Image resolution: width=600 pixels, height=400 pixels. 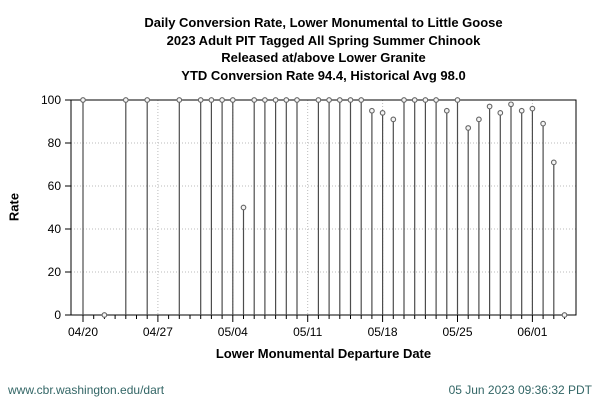 I want to click on x-tick-label: 06/01, so click(x=532, y=332).